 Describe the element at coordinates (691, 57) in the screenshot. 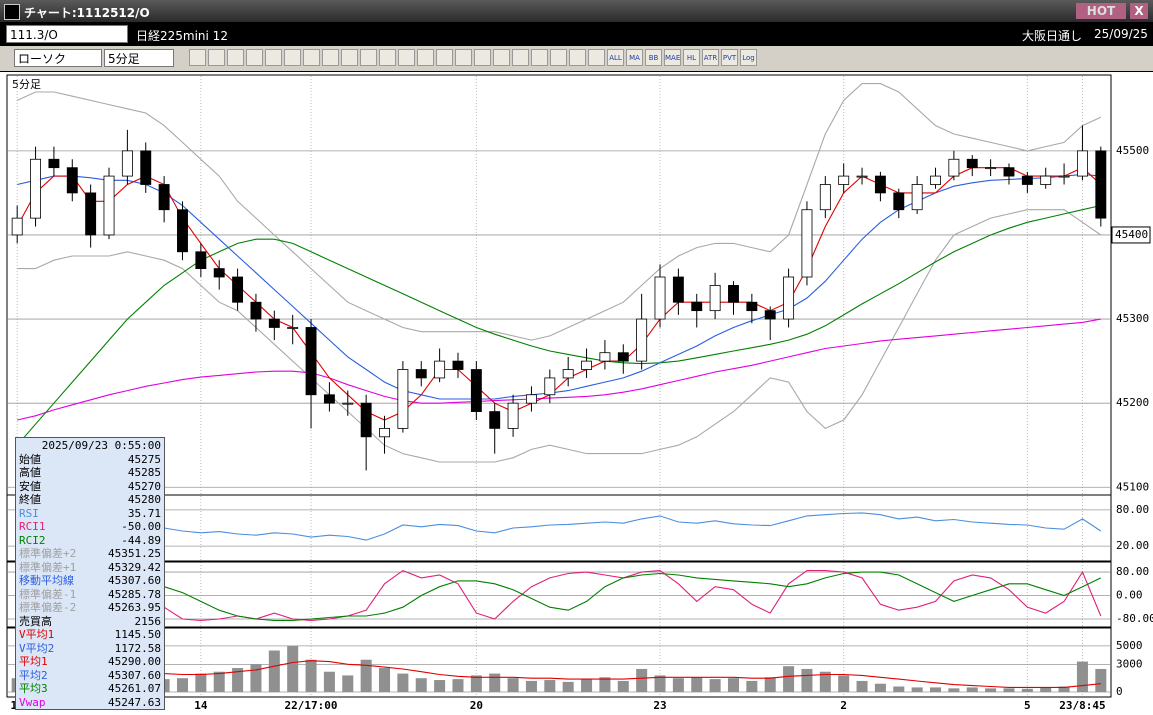

I see `tool-icon: HL` at that location.